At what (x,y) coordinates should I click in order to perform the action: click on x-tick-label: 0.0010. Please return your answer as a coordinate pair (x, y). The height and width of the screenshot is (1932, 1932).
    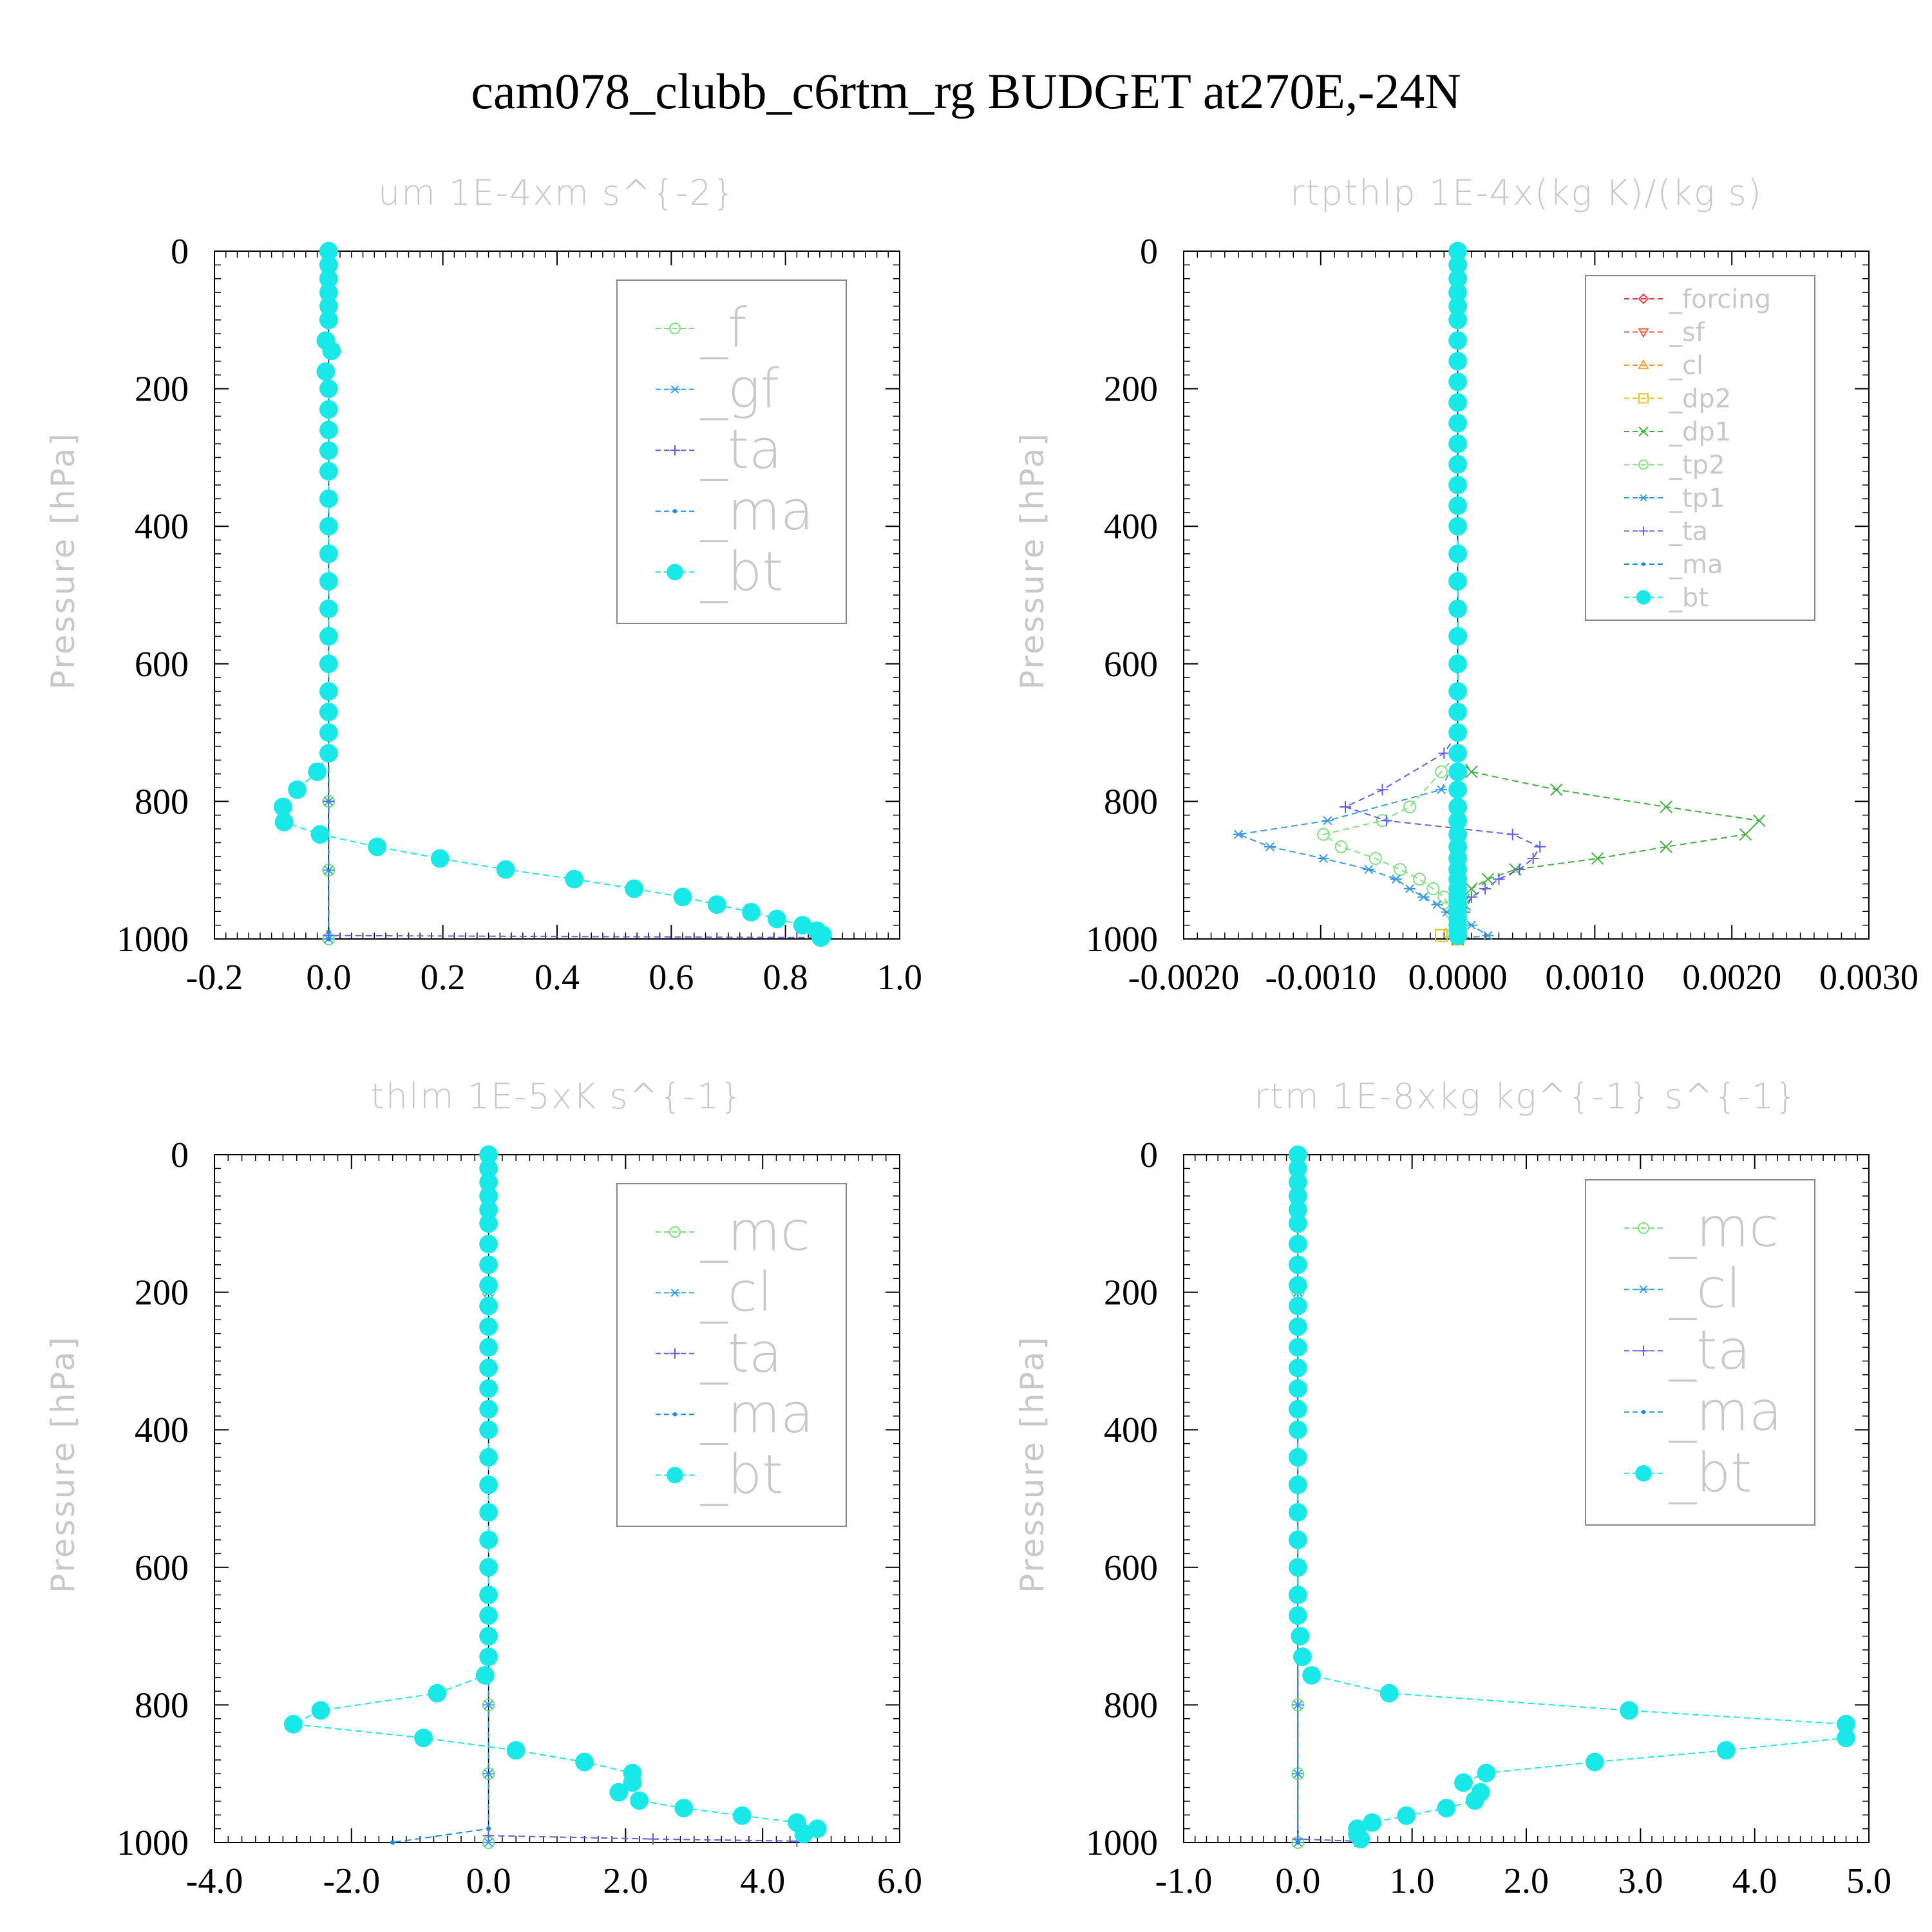
    Looking at the image, I should click on (1595, 978).